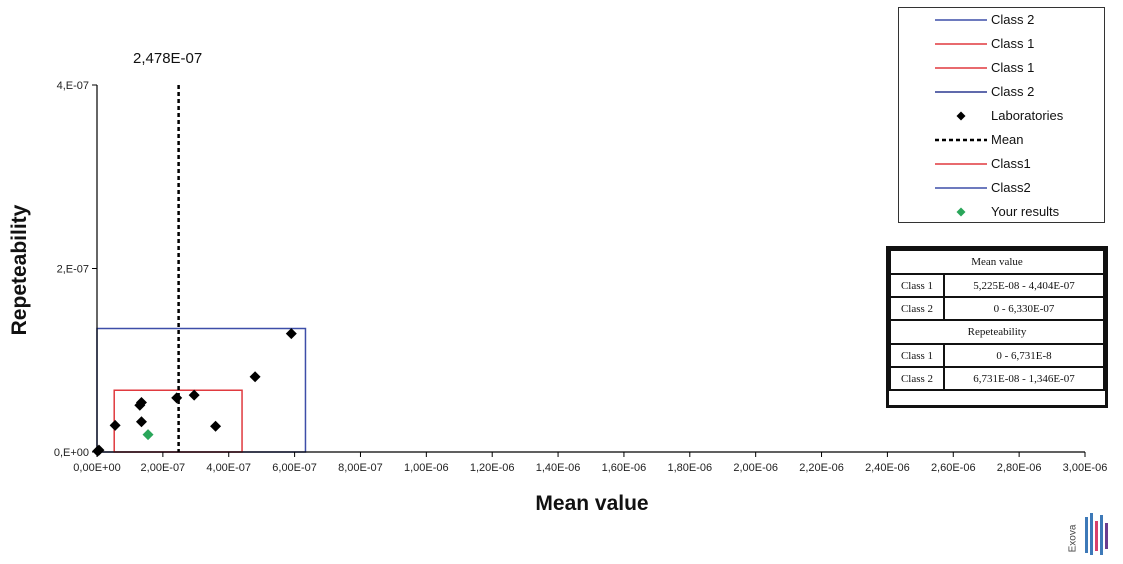  I want to click on y-tick-label: 4,E-07, so click(73, 86).